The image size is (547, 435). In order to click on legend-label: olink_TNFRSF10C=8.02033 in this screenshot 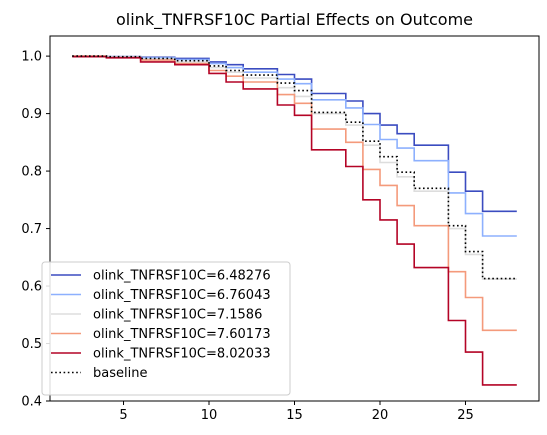, I will do `click(182, 354)`.